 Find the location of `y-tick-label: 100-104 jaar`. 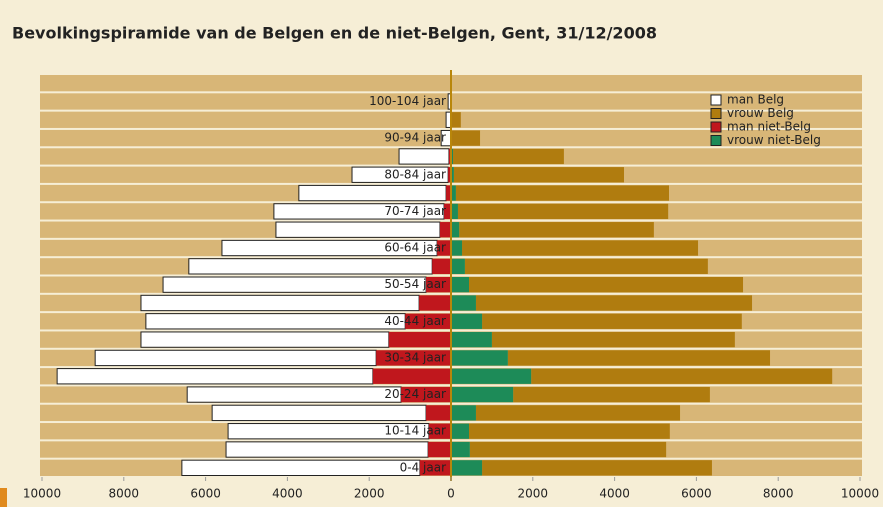

y-tick-label: 100-104 jaar is located at coordinates (407, 101).